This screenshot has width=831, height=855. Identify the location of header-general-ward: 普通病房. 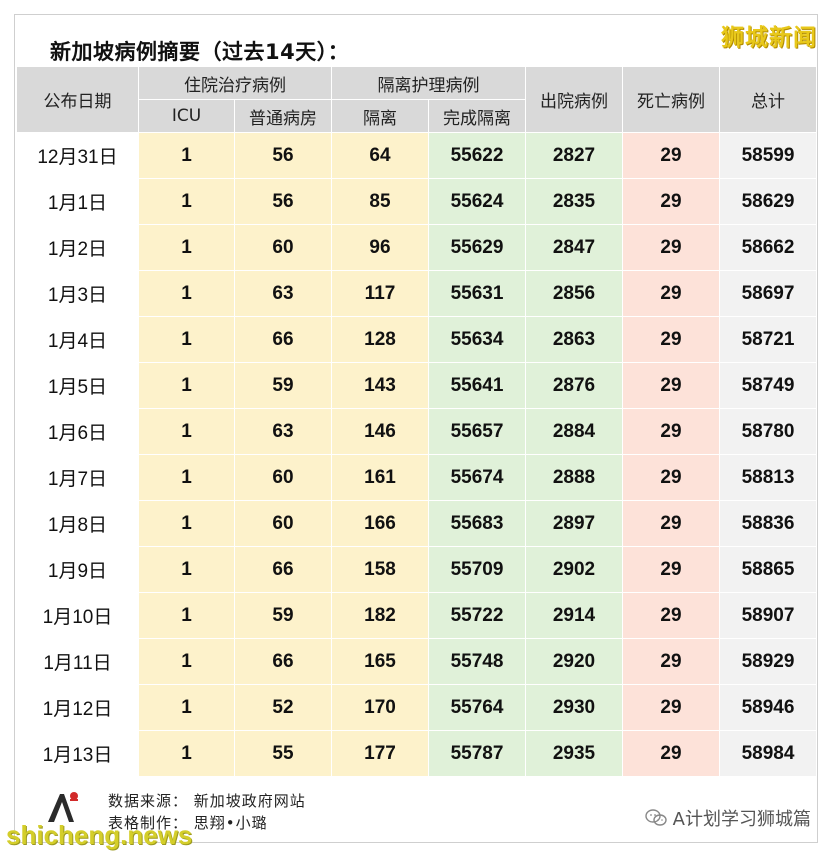
(283, 116).